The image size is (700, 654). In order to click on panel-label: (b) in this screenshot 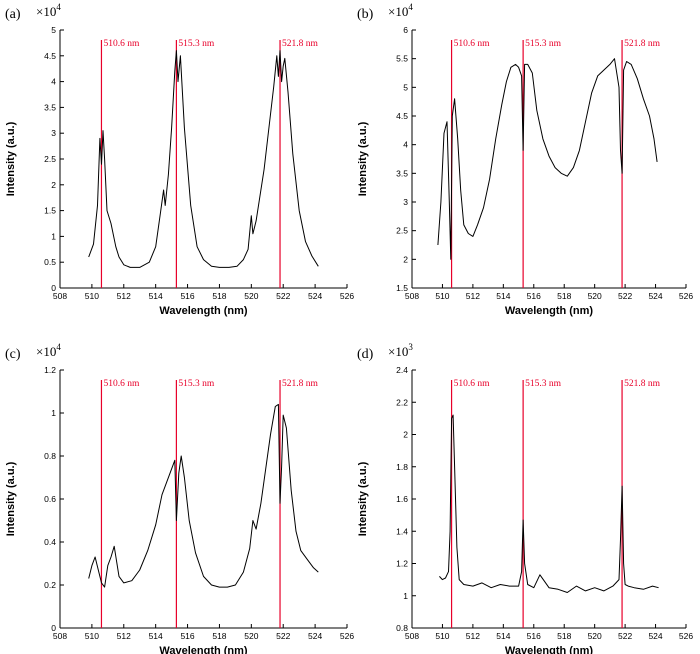, I will do `click(365, 14)`.